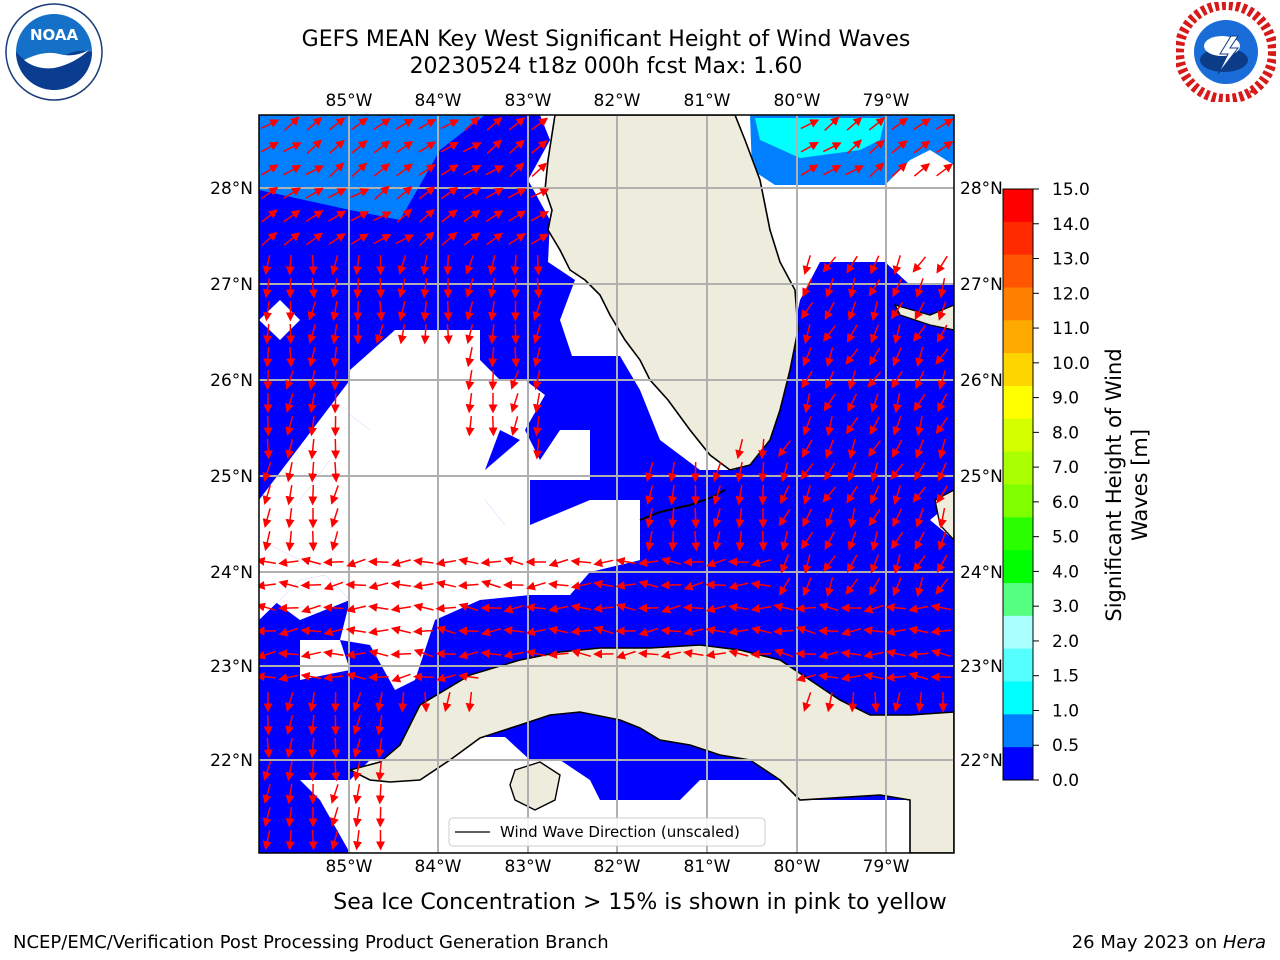  Describe the element at coordinates (528, 101) in the screenshot. I see `lon-label-top: 83°W` at that location.